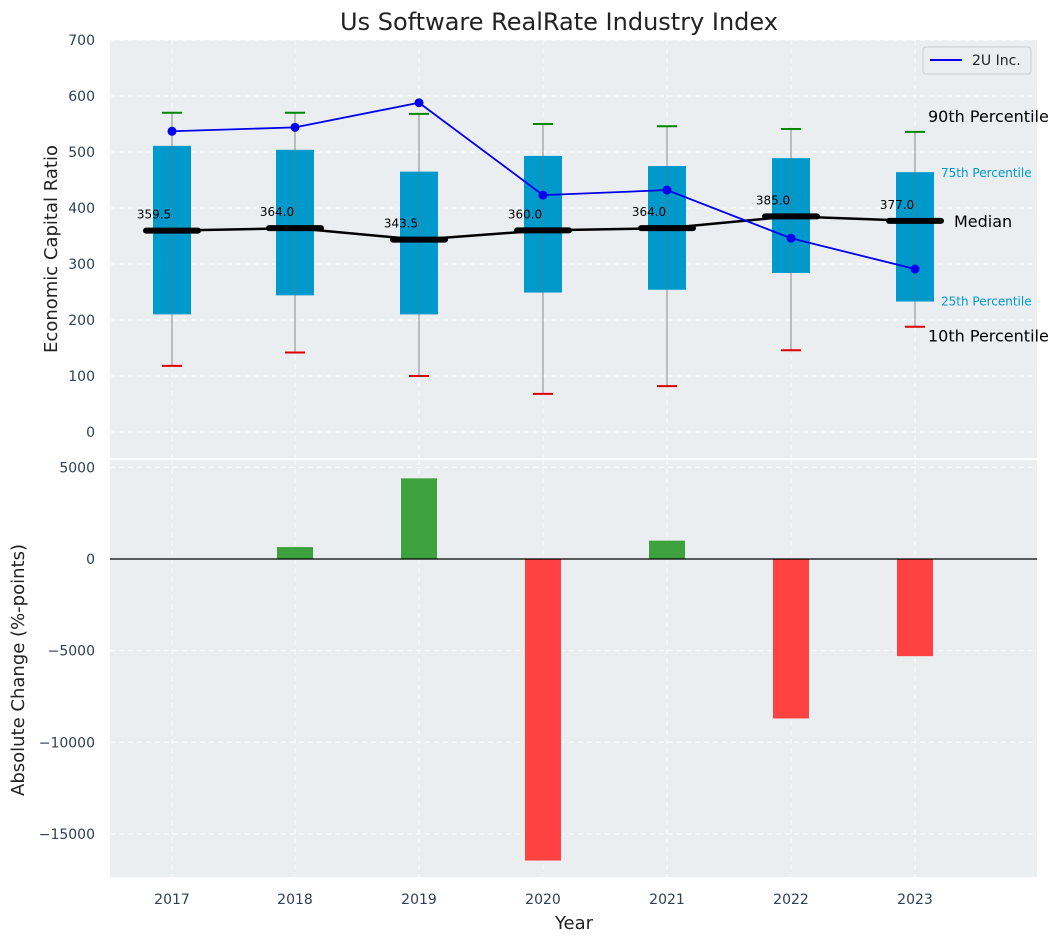 This screenshot has width=1063, height=942. I want to click on top-y-tick-label: 300, so click(81, 265).